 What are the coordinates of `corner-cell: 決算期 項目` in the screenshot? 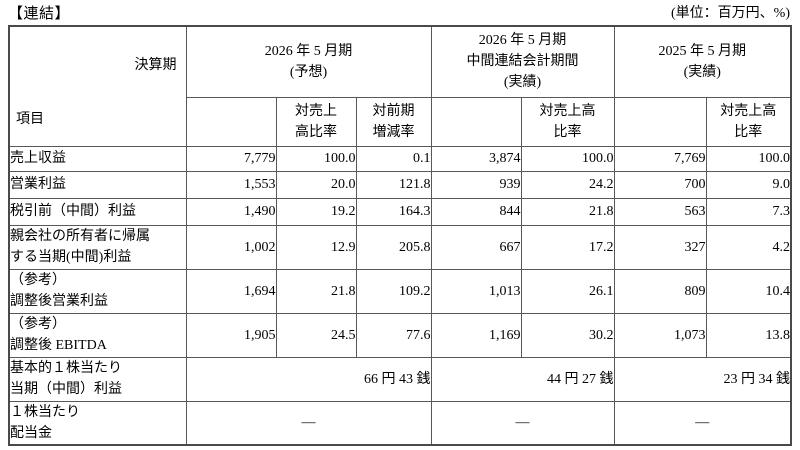 It's located at (97, 86).